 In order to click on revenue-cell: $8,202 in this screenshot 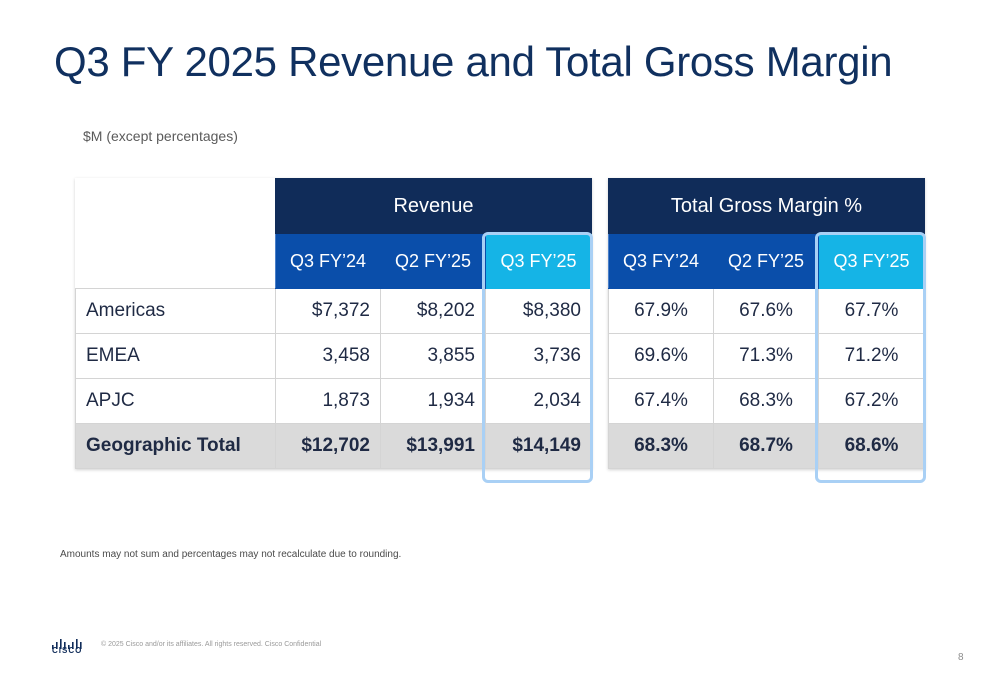, I will do `click(433, 311)`.